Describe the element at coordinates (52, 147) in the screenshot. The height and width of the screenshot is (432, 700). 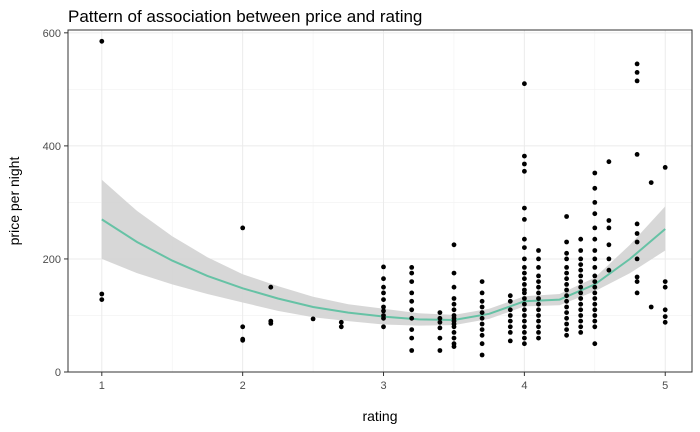
I see `y-tick-label: 400` at that location.